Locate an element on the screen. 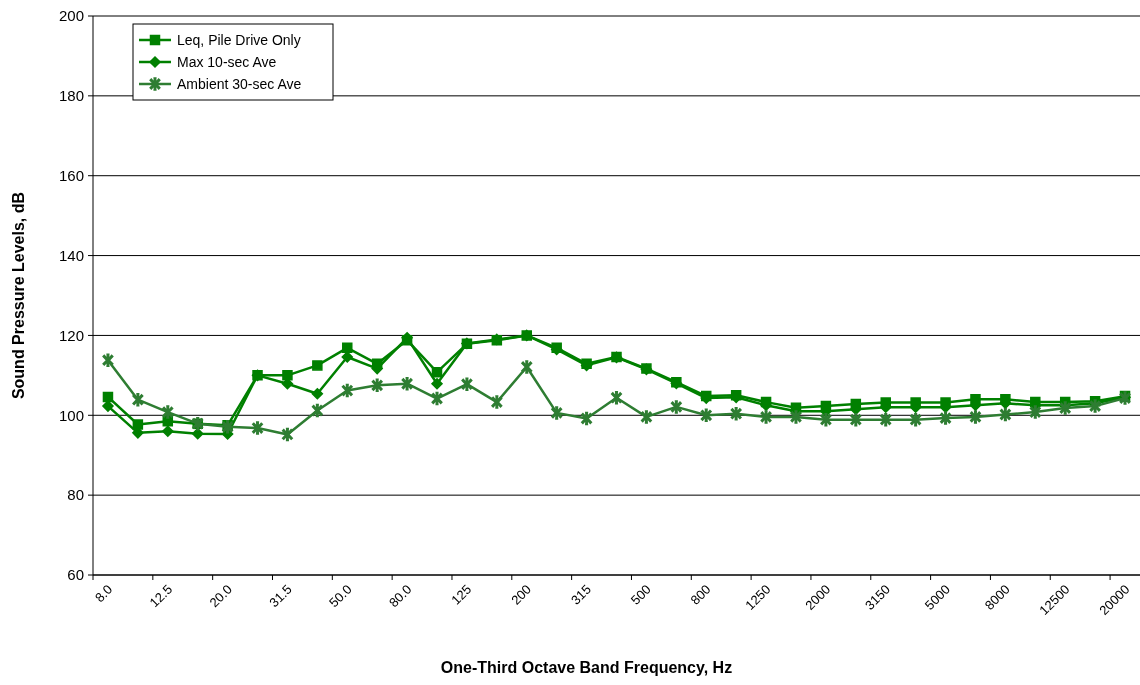  x-tick-label: 500 is located at coordinates (640, 594).